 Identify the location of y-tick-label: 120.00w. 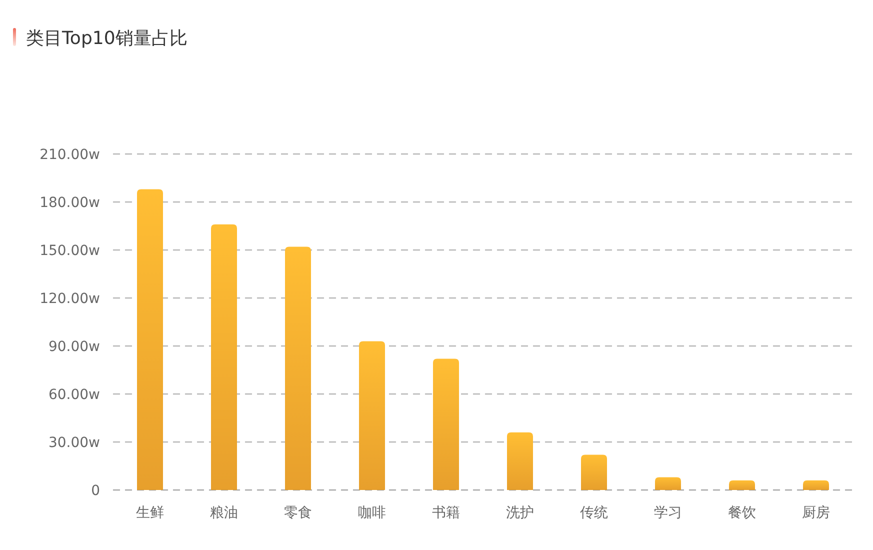
(70, 298).